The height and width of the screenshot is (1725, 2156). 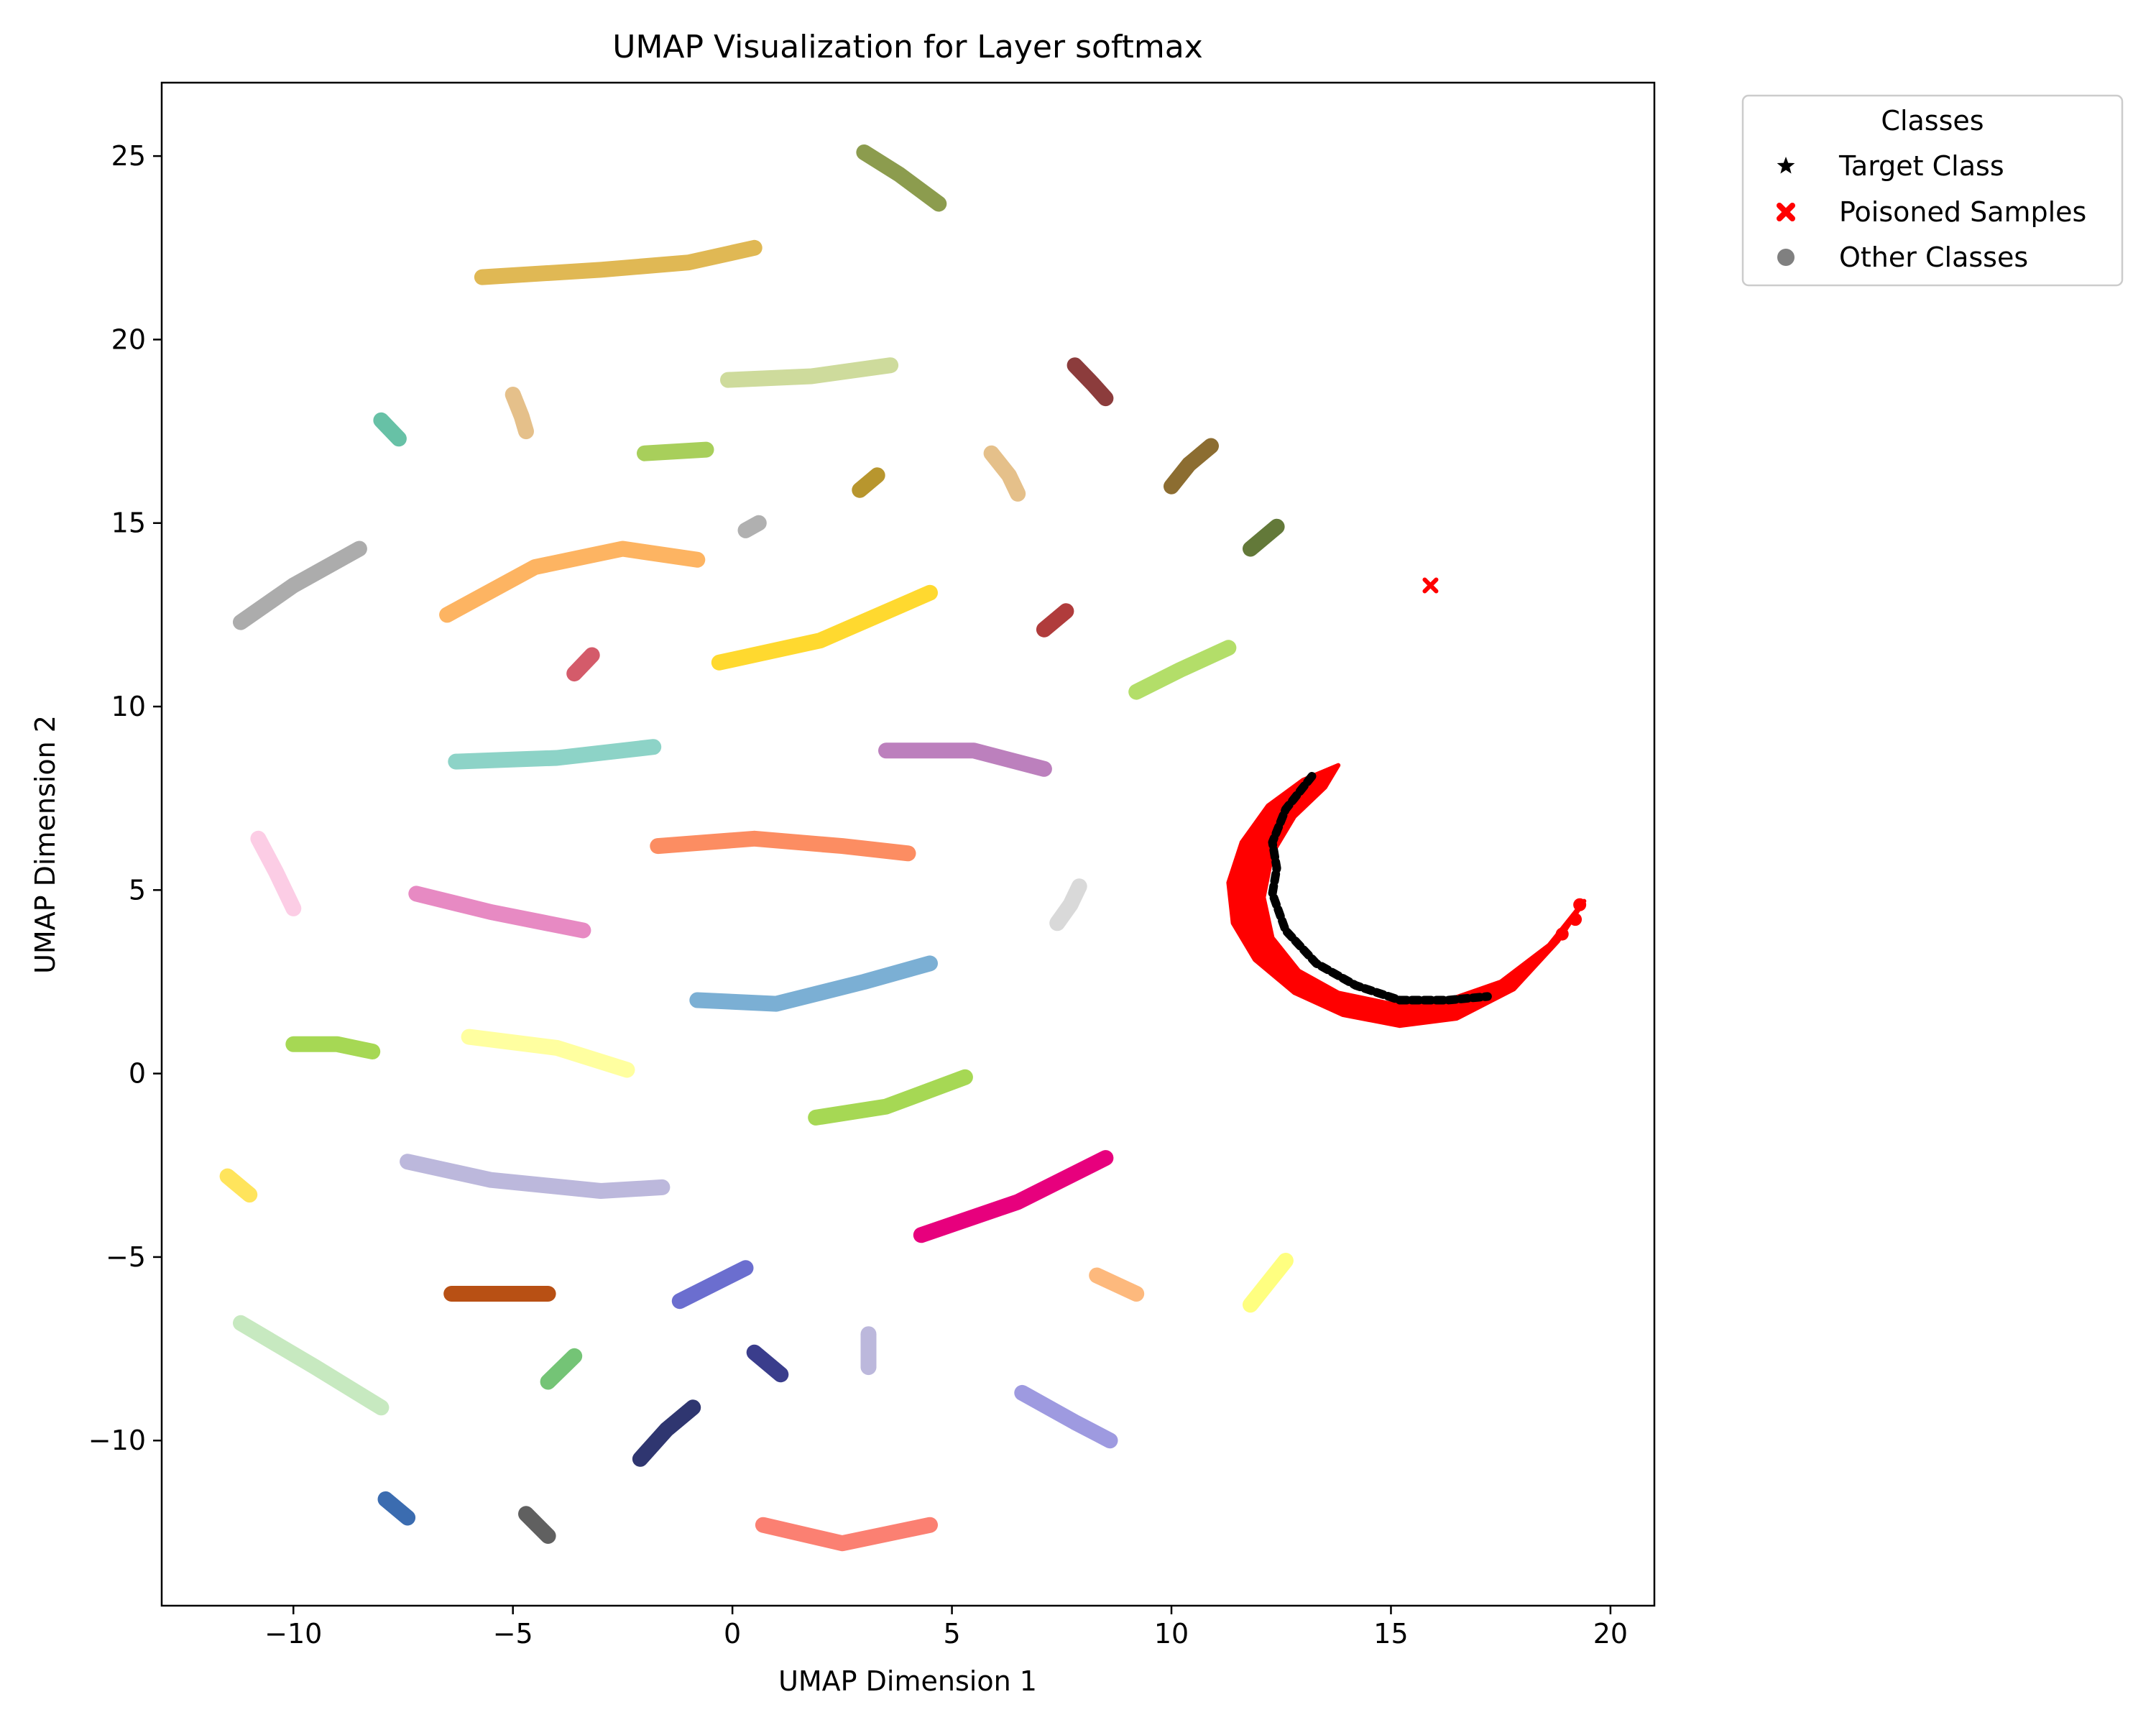 I want to click on star-icon, so click(x=1786, y=165).